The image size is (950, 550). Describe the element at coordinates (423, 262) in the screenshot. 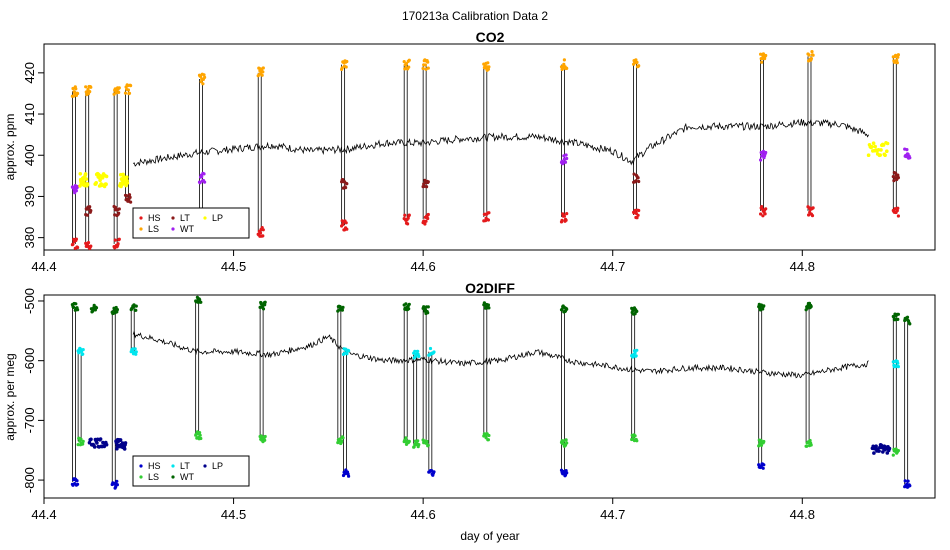

I see `co2-x-axis: 44.4 44.5 44.6 44.7 44.8` at that location.